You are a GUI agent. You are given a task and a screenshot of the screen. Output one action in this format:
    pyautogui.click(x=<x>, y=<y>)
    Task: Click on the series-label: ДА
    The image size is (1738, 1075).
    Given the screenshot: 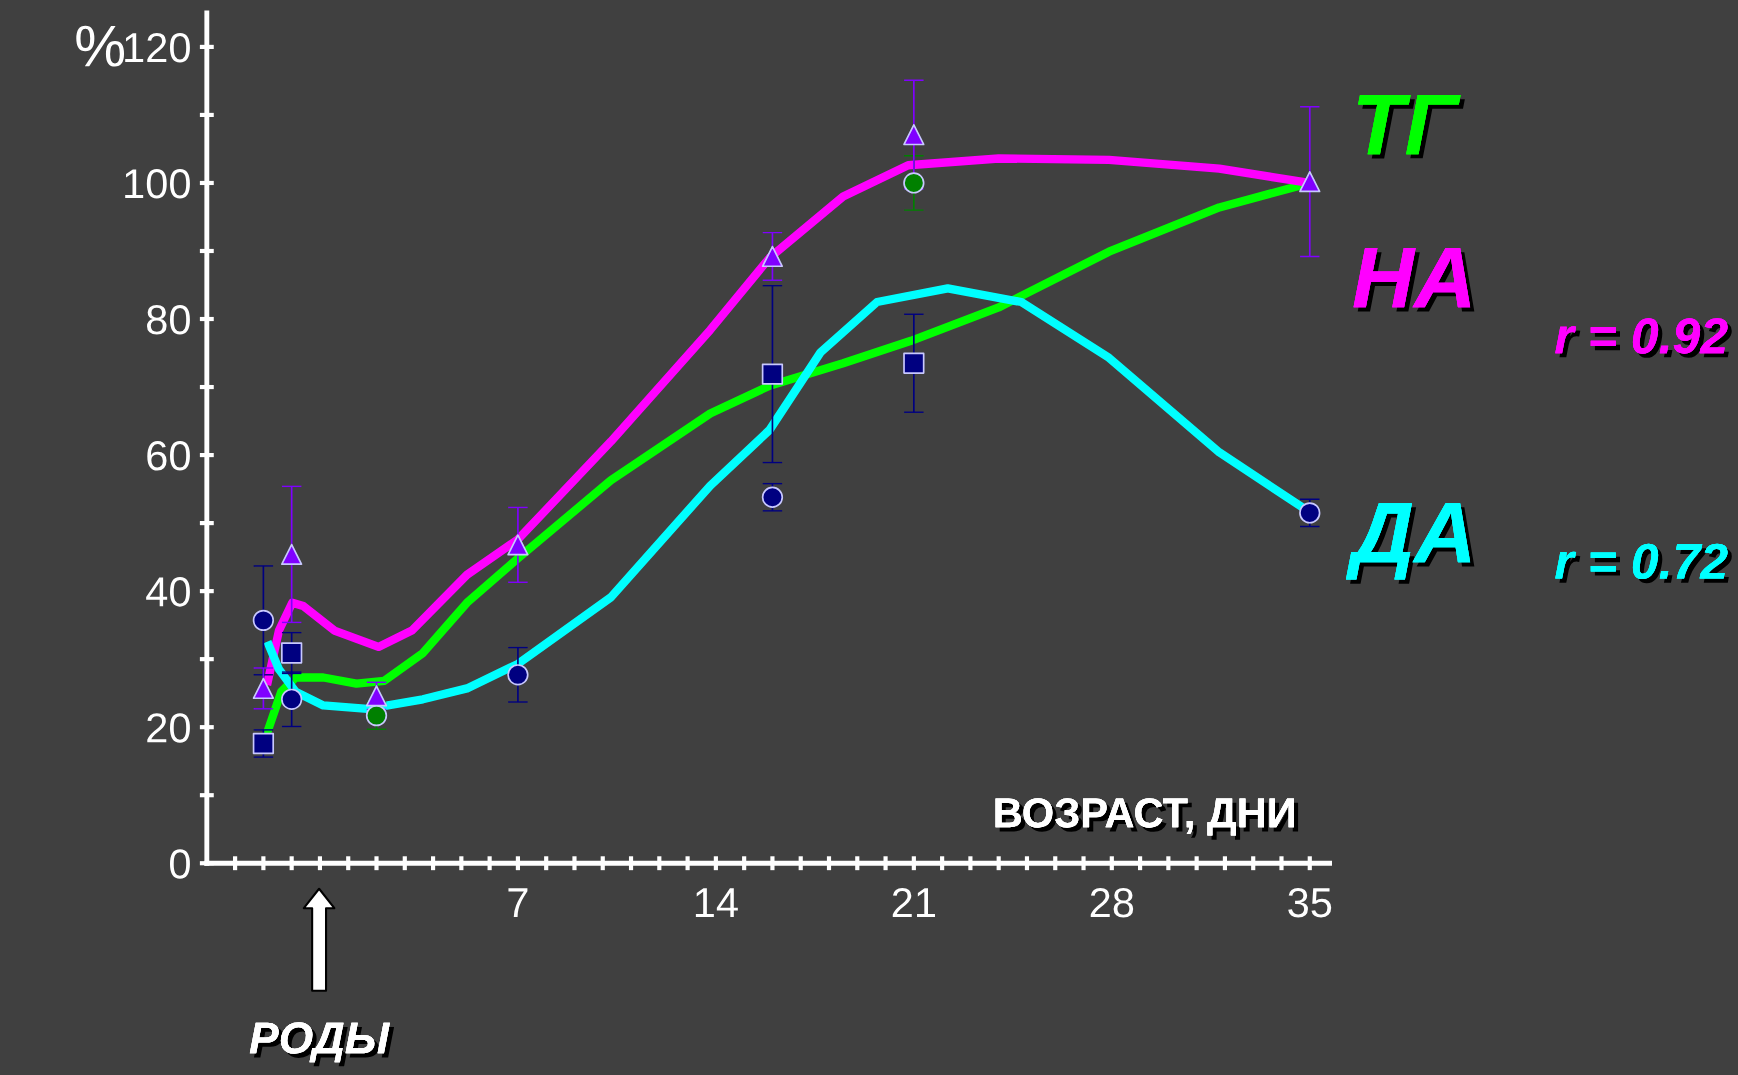 What is the action you would take?
    pyautogui.click(x=1410, y=543)
    